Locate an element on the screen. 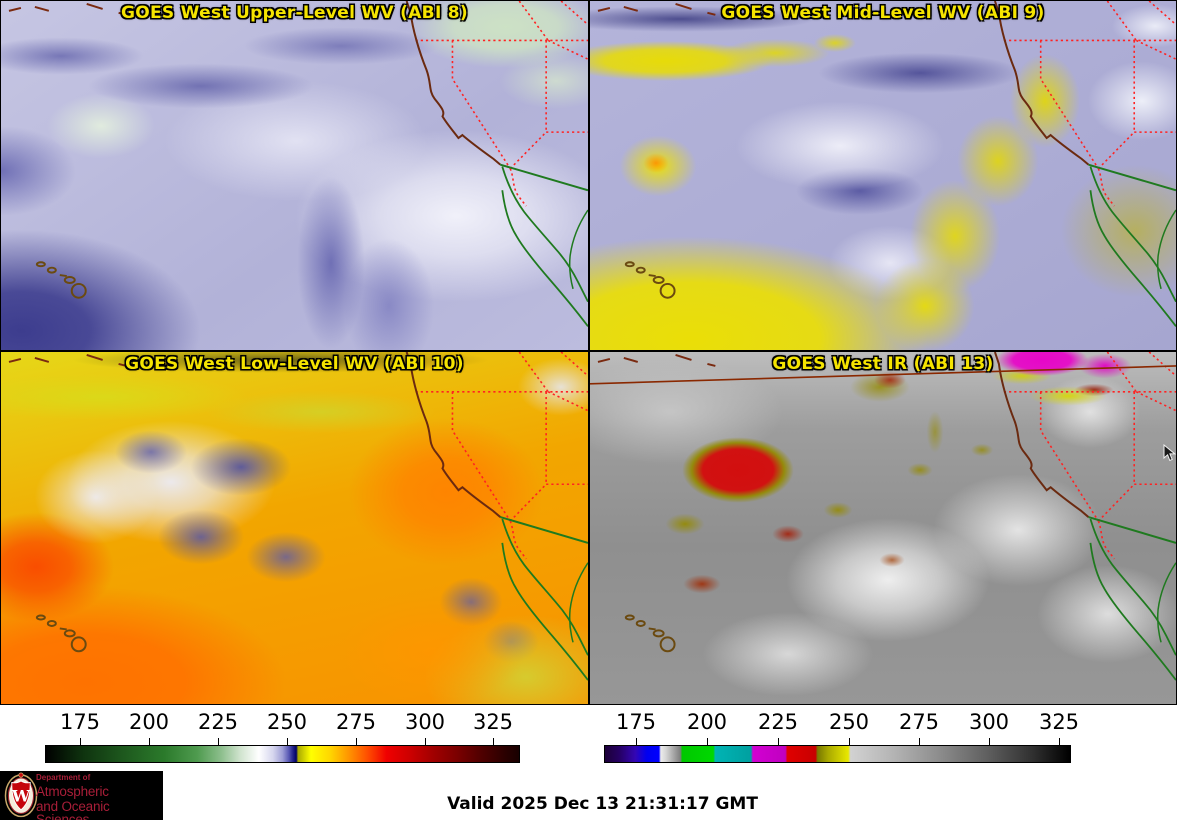 This screenshot has height=820, width=1177. ir-colorbar is located at coordinates (837, 754).